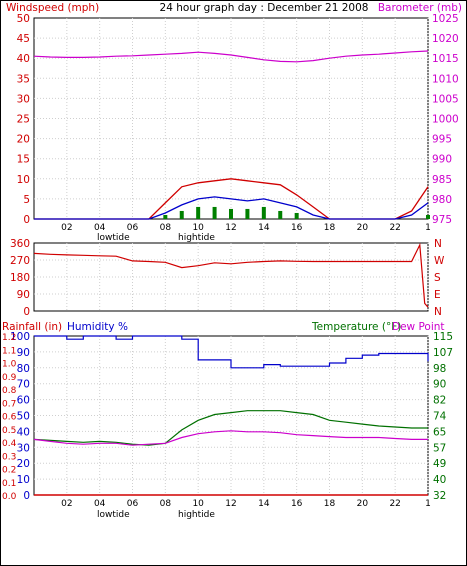  I want to click on baro-tick-label: 980, so click(442, 200).